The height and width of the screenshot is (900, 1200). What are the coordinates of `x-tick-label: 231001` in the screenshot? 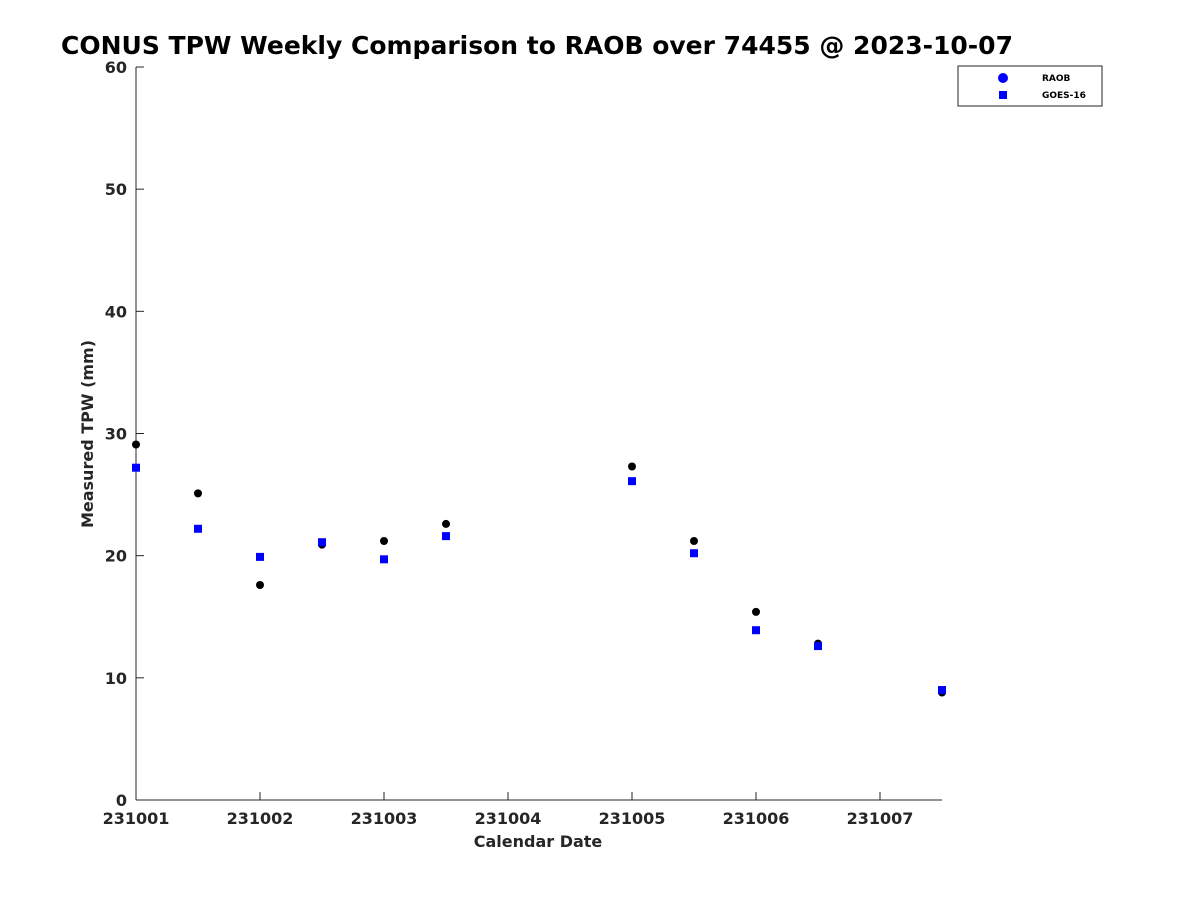 It's located at (136, 818).